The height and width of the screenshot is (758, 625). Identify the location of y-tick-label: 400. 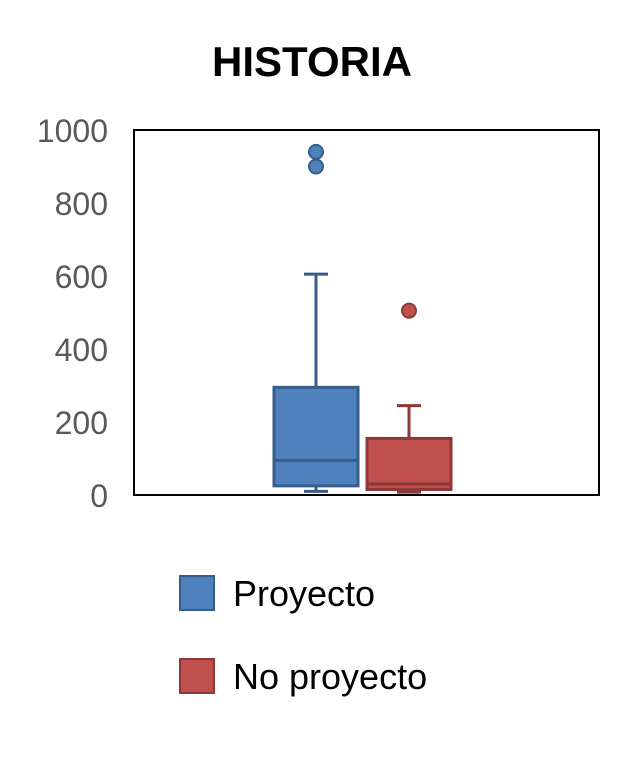
(81, 350).